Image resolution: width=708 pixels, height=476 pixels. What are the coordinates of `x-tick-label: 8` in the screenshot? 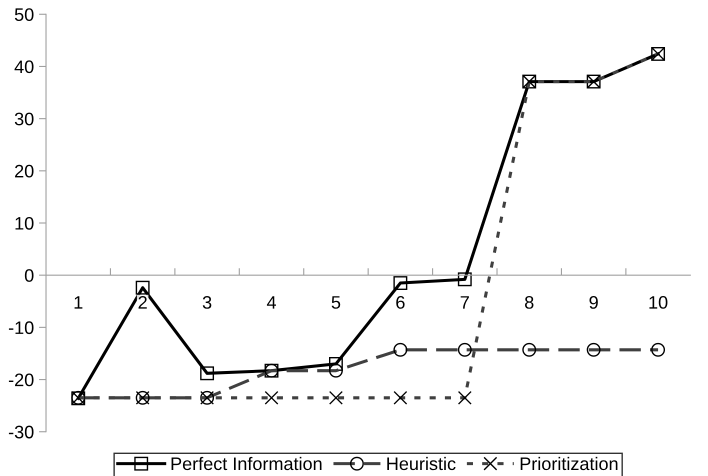 It's located at (529, 302).